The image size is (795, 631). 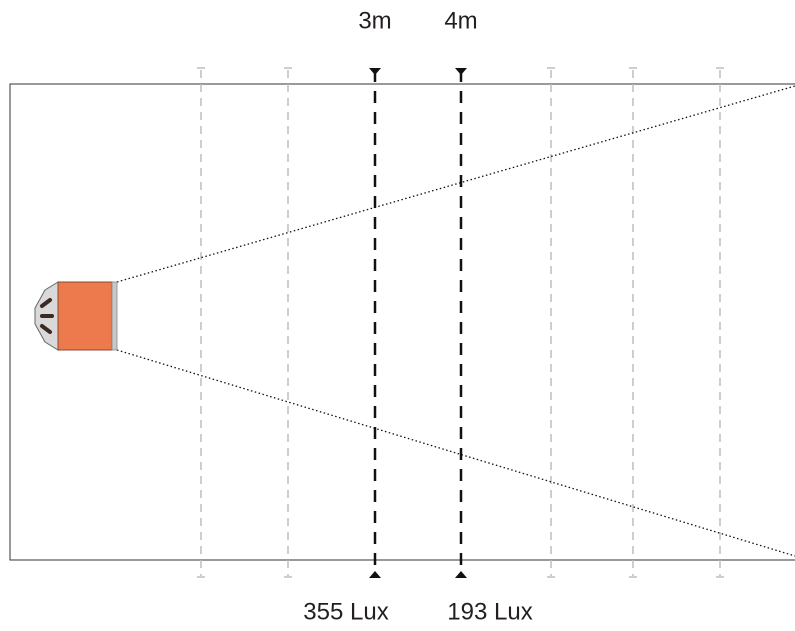 I want to click on measure-lines, so click(x=418, y=323).